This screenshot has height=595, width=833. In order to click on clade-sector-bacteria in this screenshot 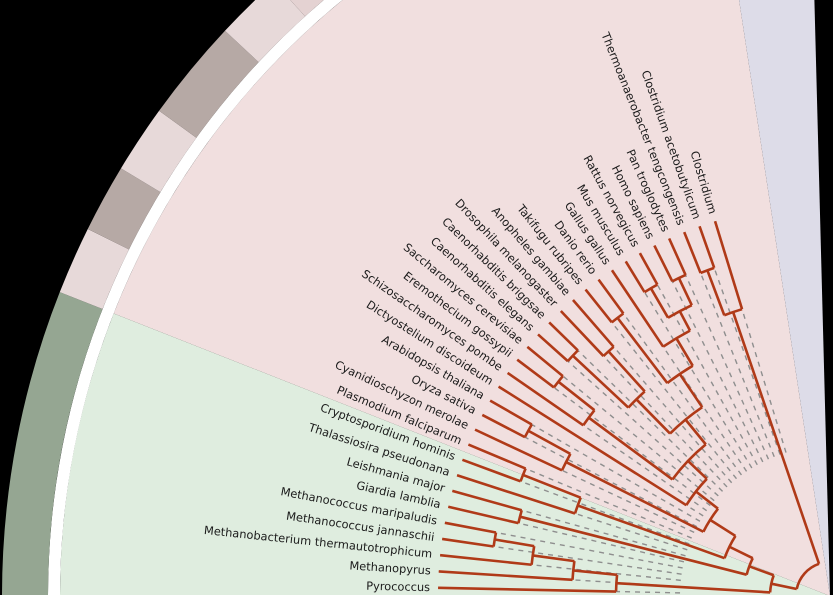, I will do `click(784, 297)`.